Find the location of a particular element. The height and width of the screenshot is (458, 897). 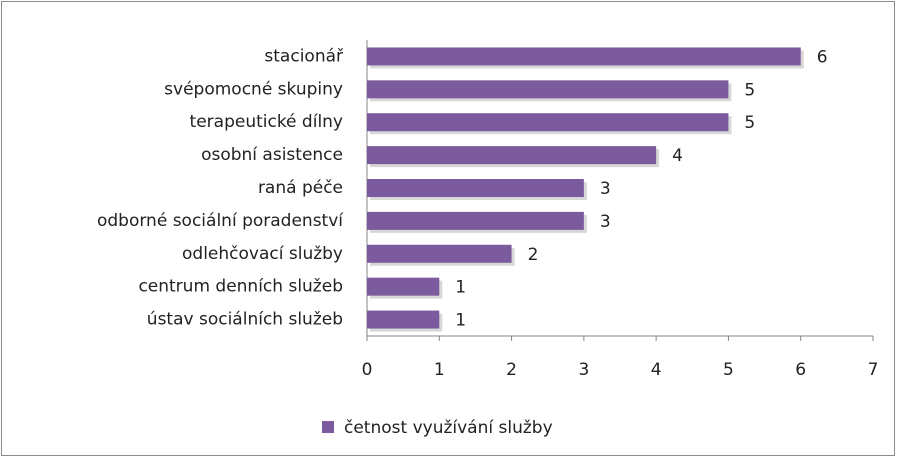

y-tick-label: raná péče is located at coordinates (300, 188).